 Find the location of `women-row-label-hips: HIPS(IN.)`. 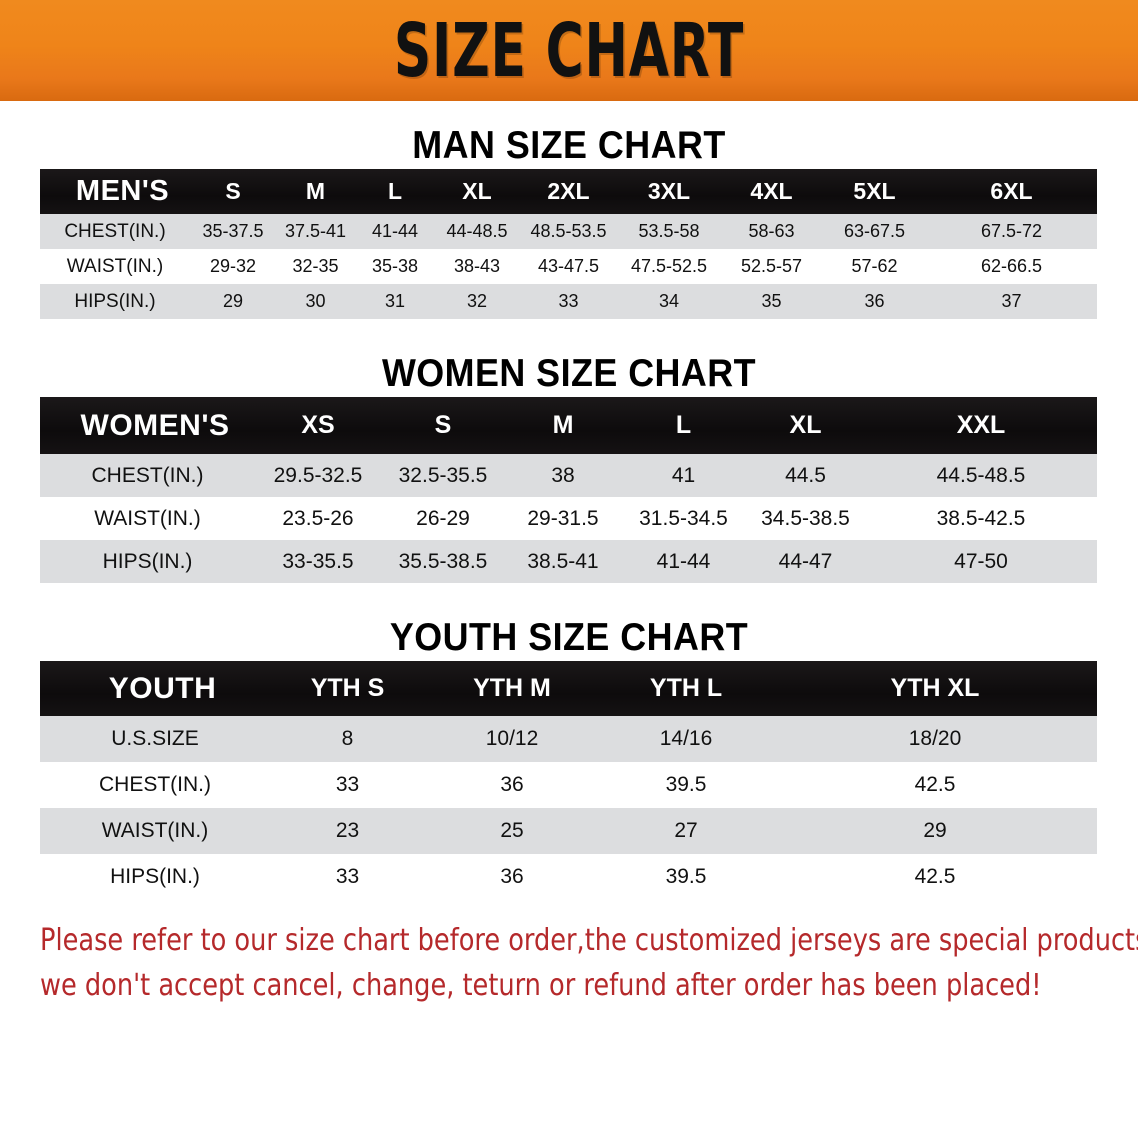

women-row-label-hips: HIPS(IN.) is located at coordinates (147, 561).